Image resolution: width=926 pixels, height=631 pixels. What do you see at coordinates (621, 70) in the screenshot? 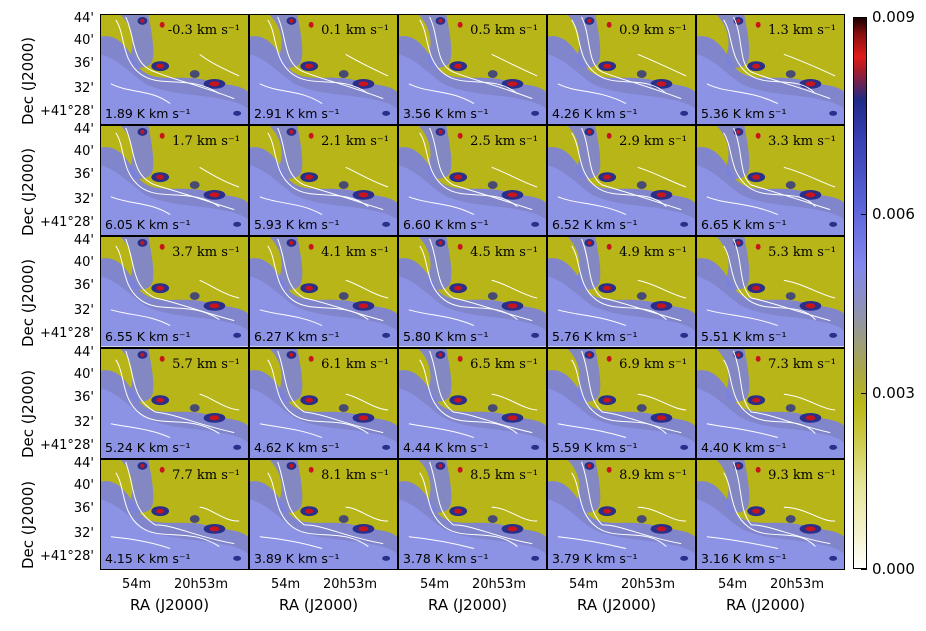
I see `channel-panel: 0.9 km s⁻¹ 4.26 K km s⁻¹` at bounding box center [621, 70].